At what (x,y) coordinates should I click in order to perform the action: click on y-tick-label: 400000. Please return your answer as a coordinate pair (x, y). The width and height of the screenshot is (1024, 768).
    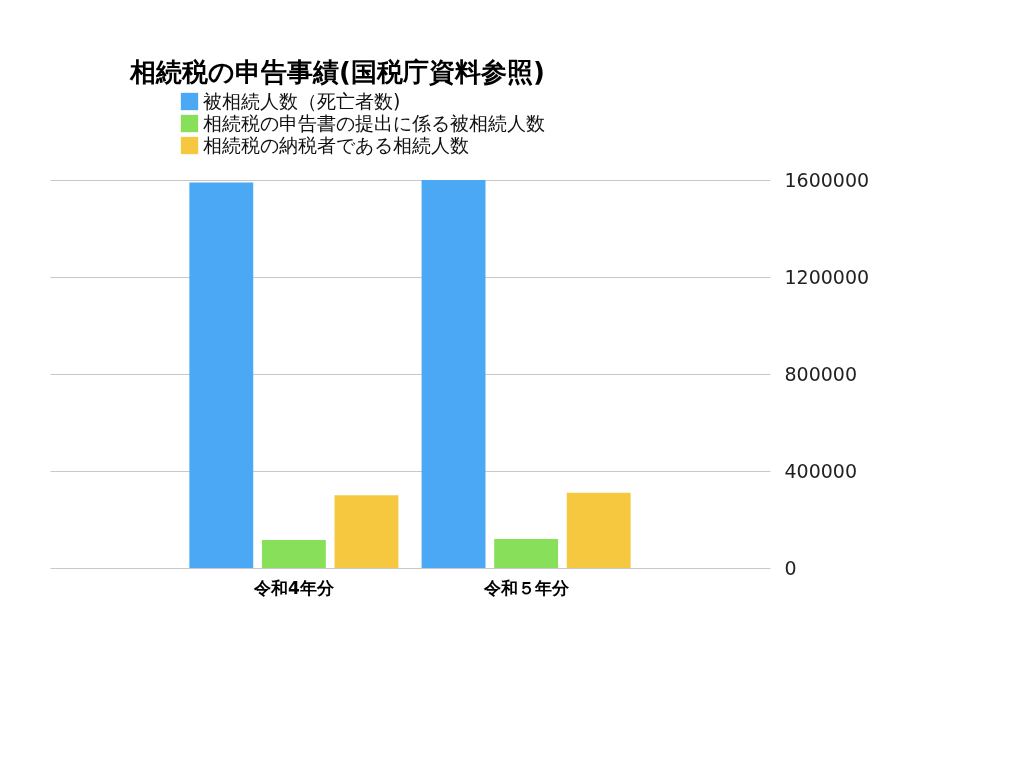
    Looking at the image, I should click on (821, 470).